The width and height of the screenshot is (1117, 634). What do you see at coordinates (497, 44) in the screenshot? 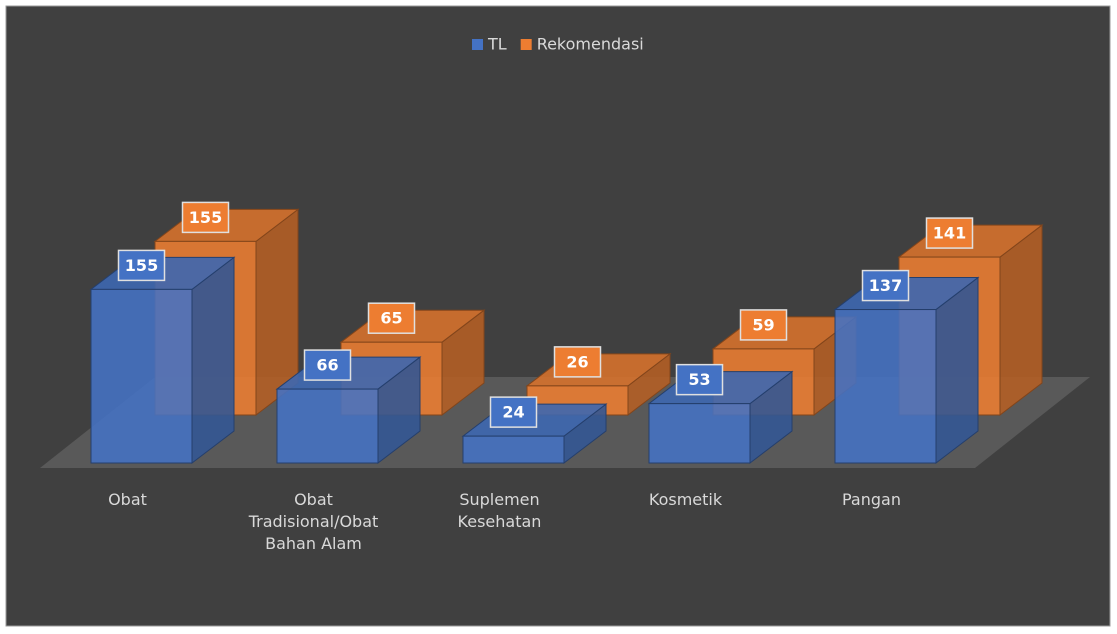
I see `legend-label: TL` at bounding box center [497, 44].